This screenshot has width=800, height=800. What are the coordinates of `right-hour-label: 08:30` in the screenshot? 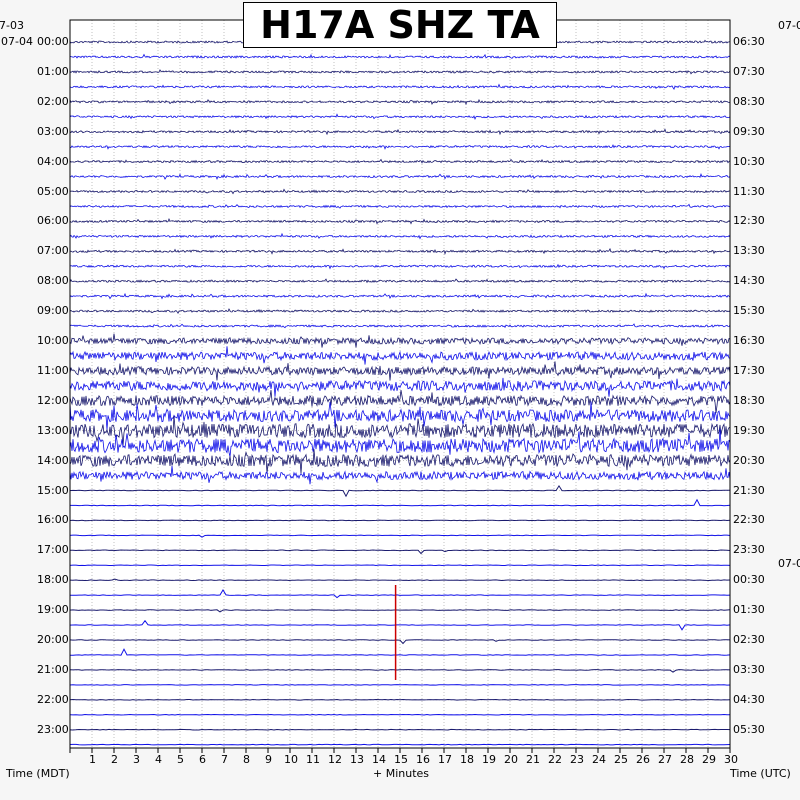 It's located at (749, 101).